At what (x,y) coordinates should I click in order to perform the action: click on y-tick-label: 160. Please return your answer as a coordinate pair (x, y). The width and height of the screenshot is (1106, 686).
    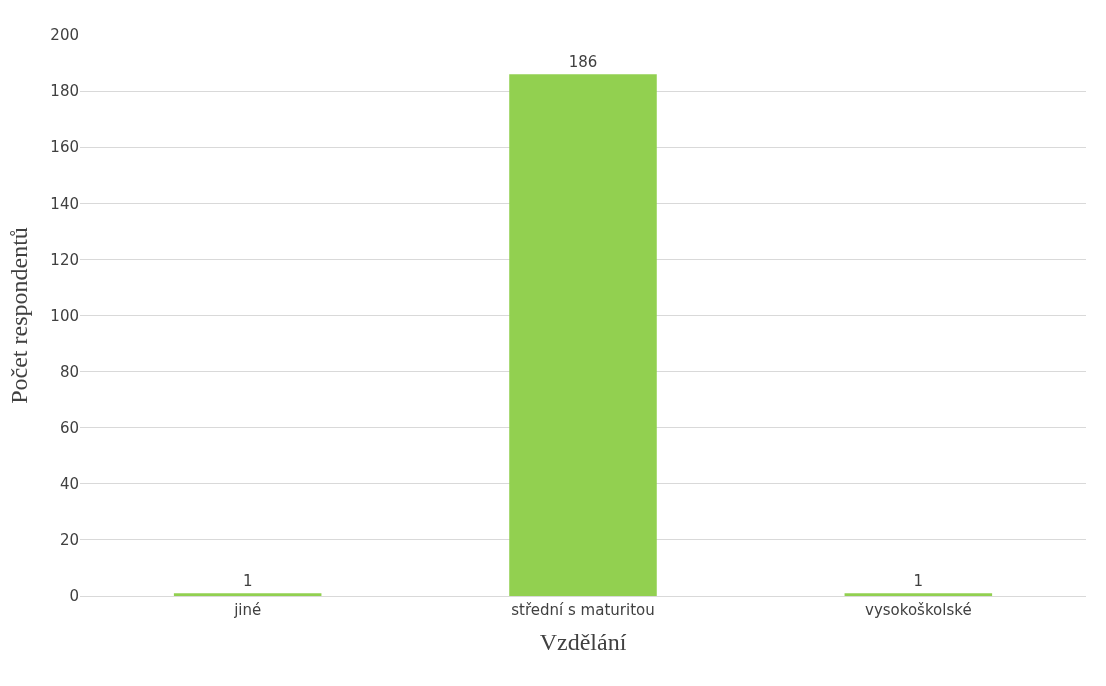
    Looking at the image, I should click on (64, 147).